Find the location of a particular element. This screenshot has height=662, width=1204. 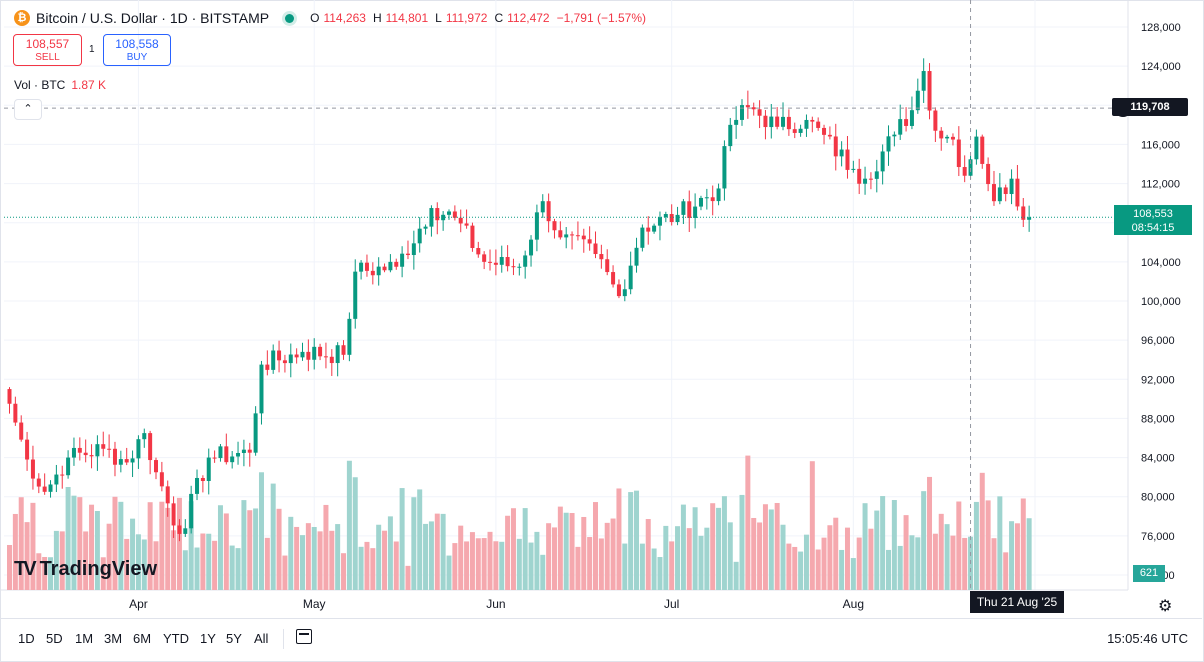

range-1m-button: 1M is located at coordinates (84, 638).